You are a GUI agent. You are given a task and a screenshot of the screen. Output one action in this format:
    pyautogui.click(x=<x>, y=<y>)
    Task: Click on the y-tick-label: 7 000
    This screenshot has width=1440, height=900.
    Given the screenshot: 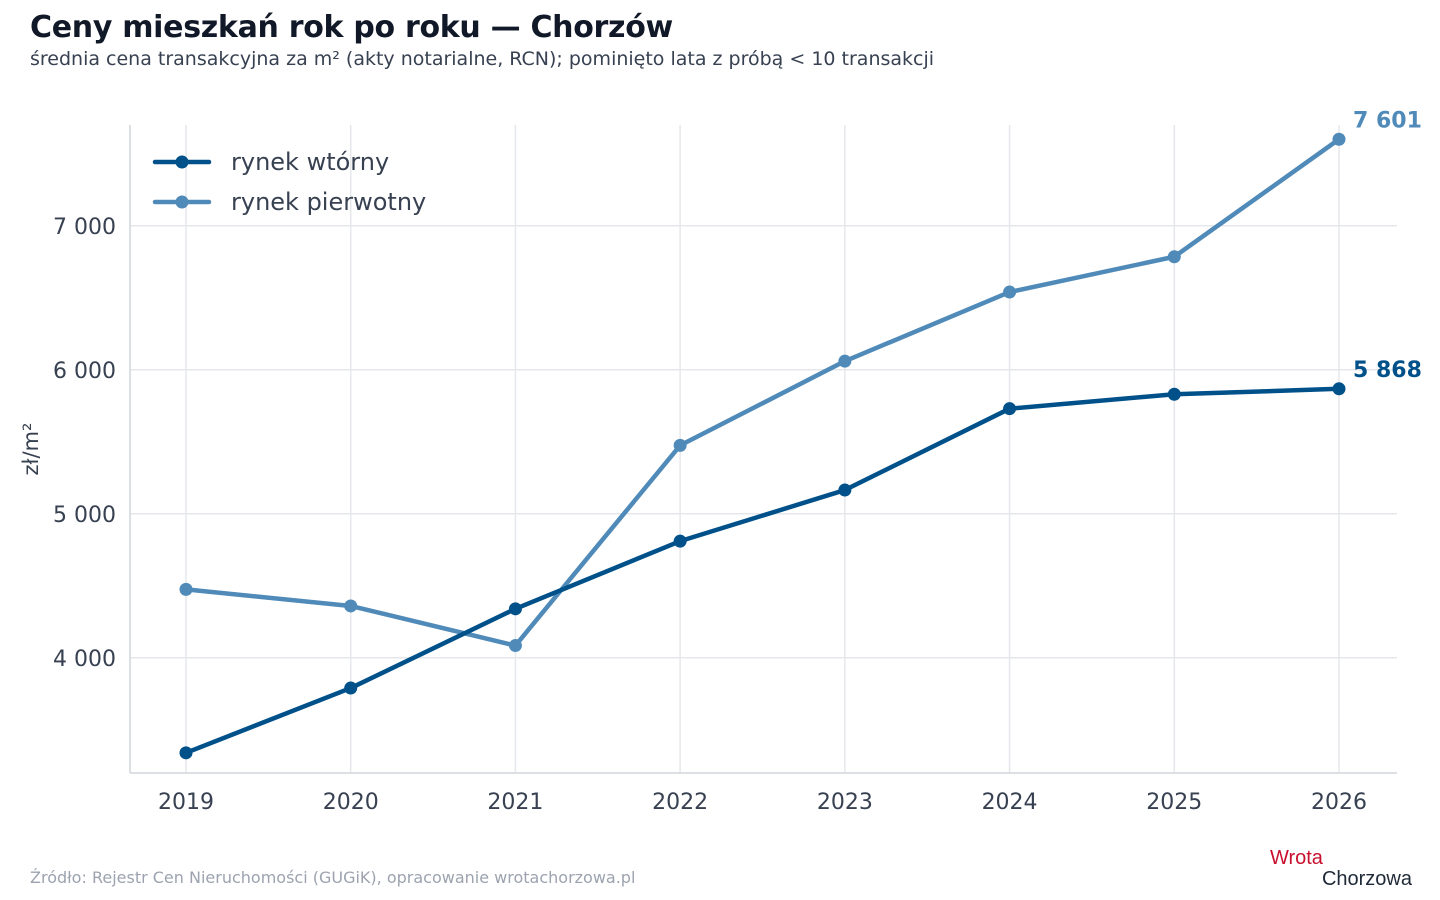 What is the action you would take?
    pyautogui.click(x=84, y=227)
    